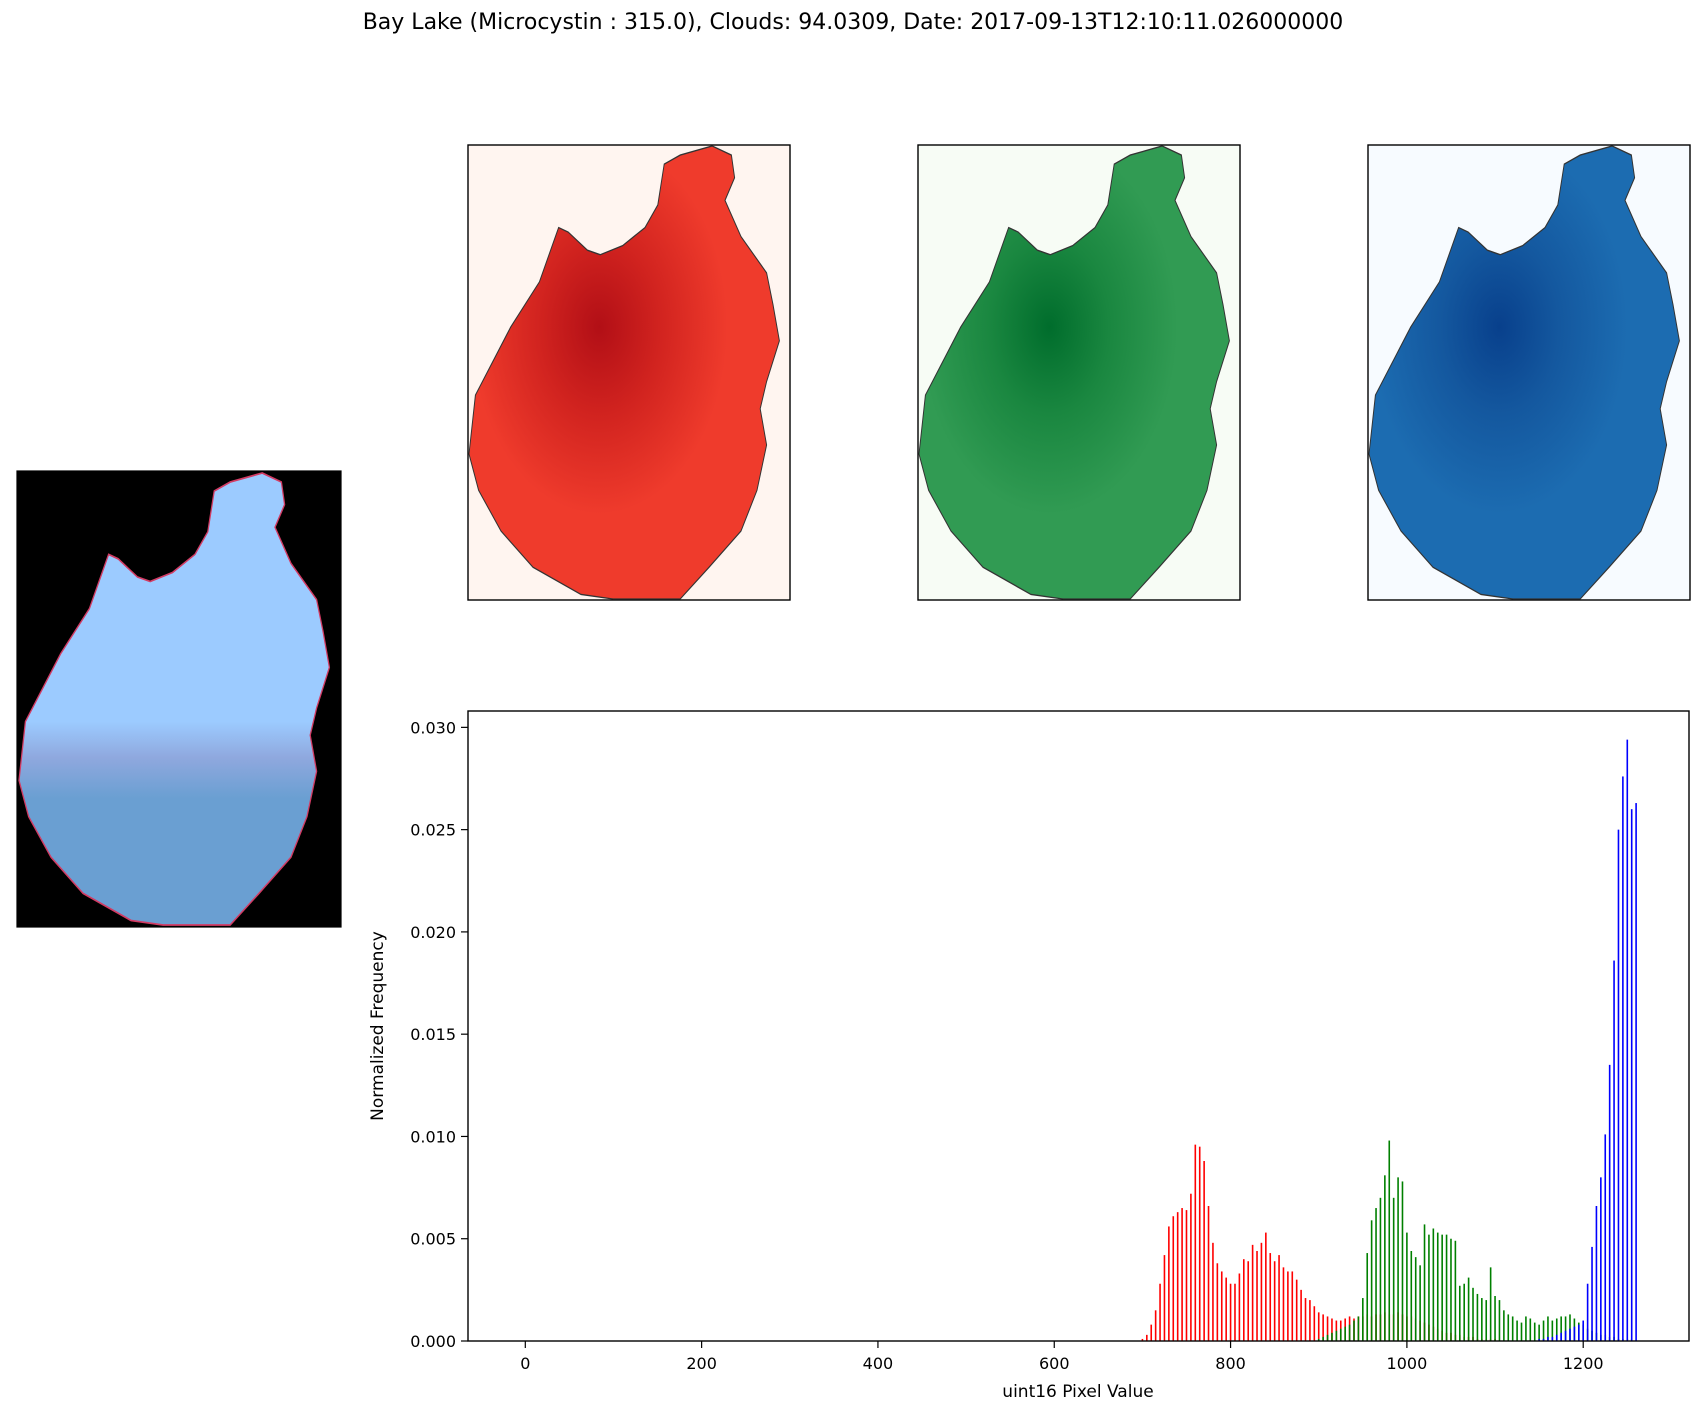 The width and height of the screenshot is (1706, 1416). Describe the element at coordinates (1079, 372) in the screenshot. I see `green-band-panel` at that location.